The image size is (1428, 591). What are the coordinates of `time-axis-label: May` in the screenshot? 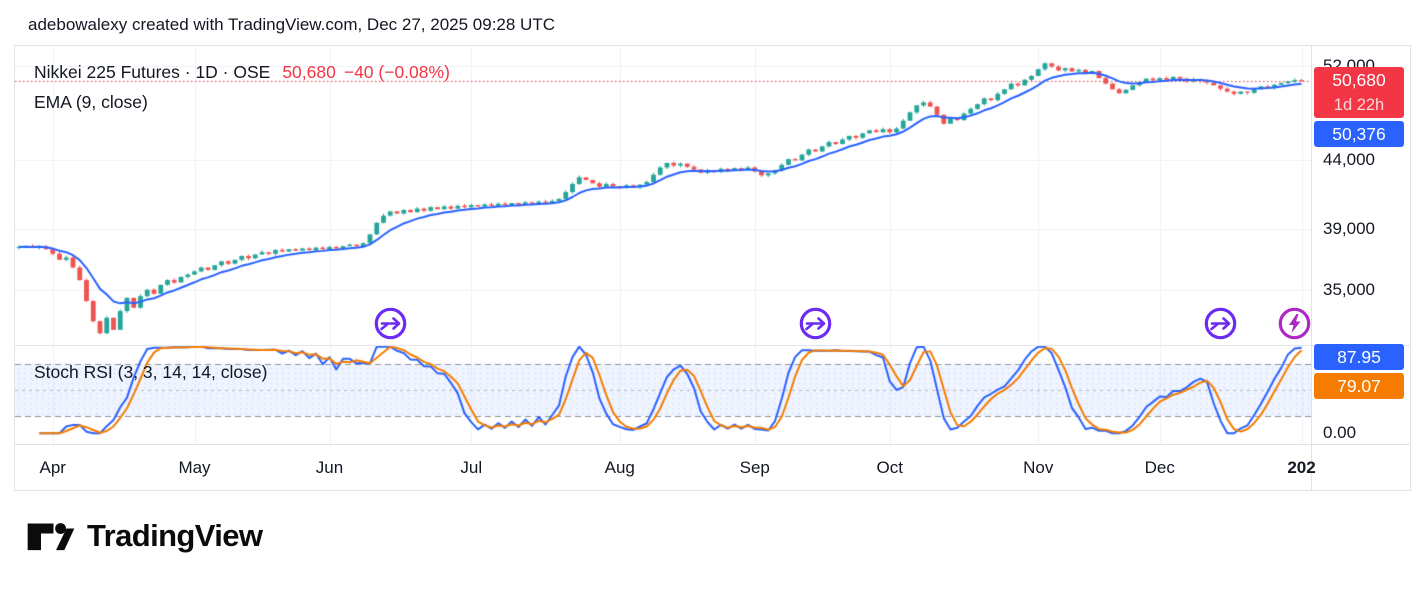 It's located at (194, 467).